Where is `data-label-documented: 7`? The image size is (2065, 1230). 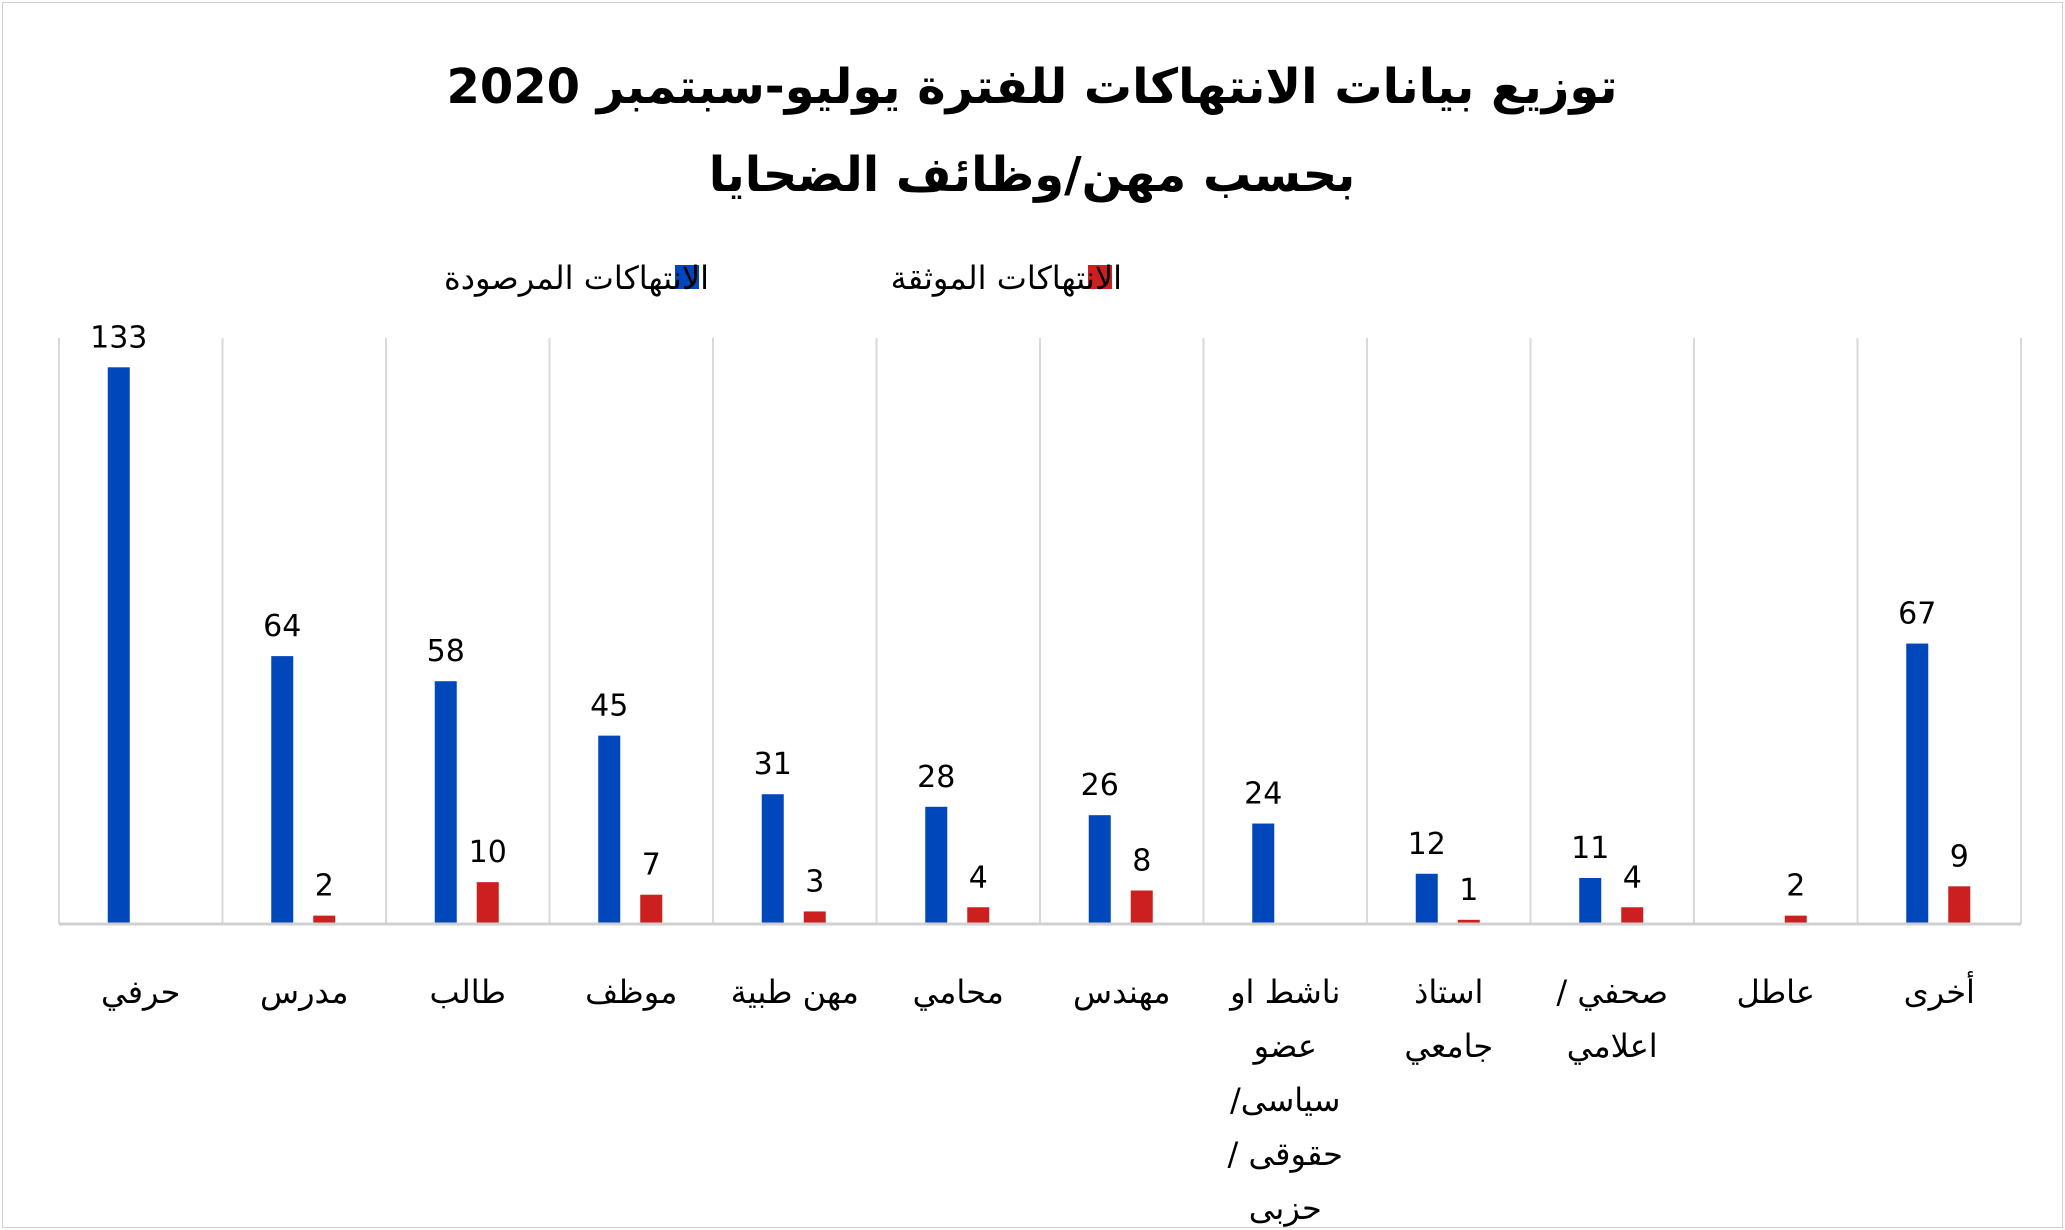
data-label-documented: 7 is located at coordinates (651, 865).